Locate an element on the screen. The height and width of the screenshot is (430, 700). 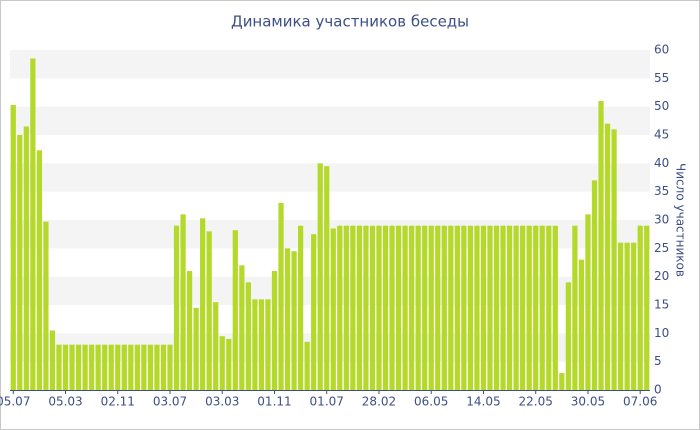
x-tick-label: 02.11 is located at coordinates (118, 402).